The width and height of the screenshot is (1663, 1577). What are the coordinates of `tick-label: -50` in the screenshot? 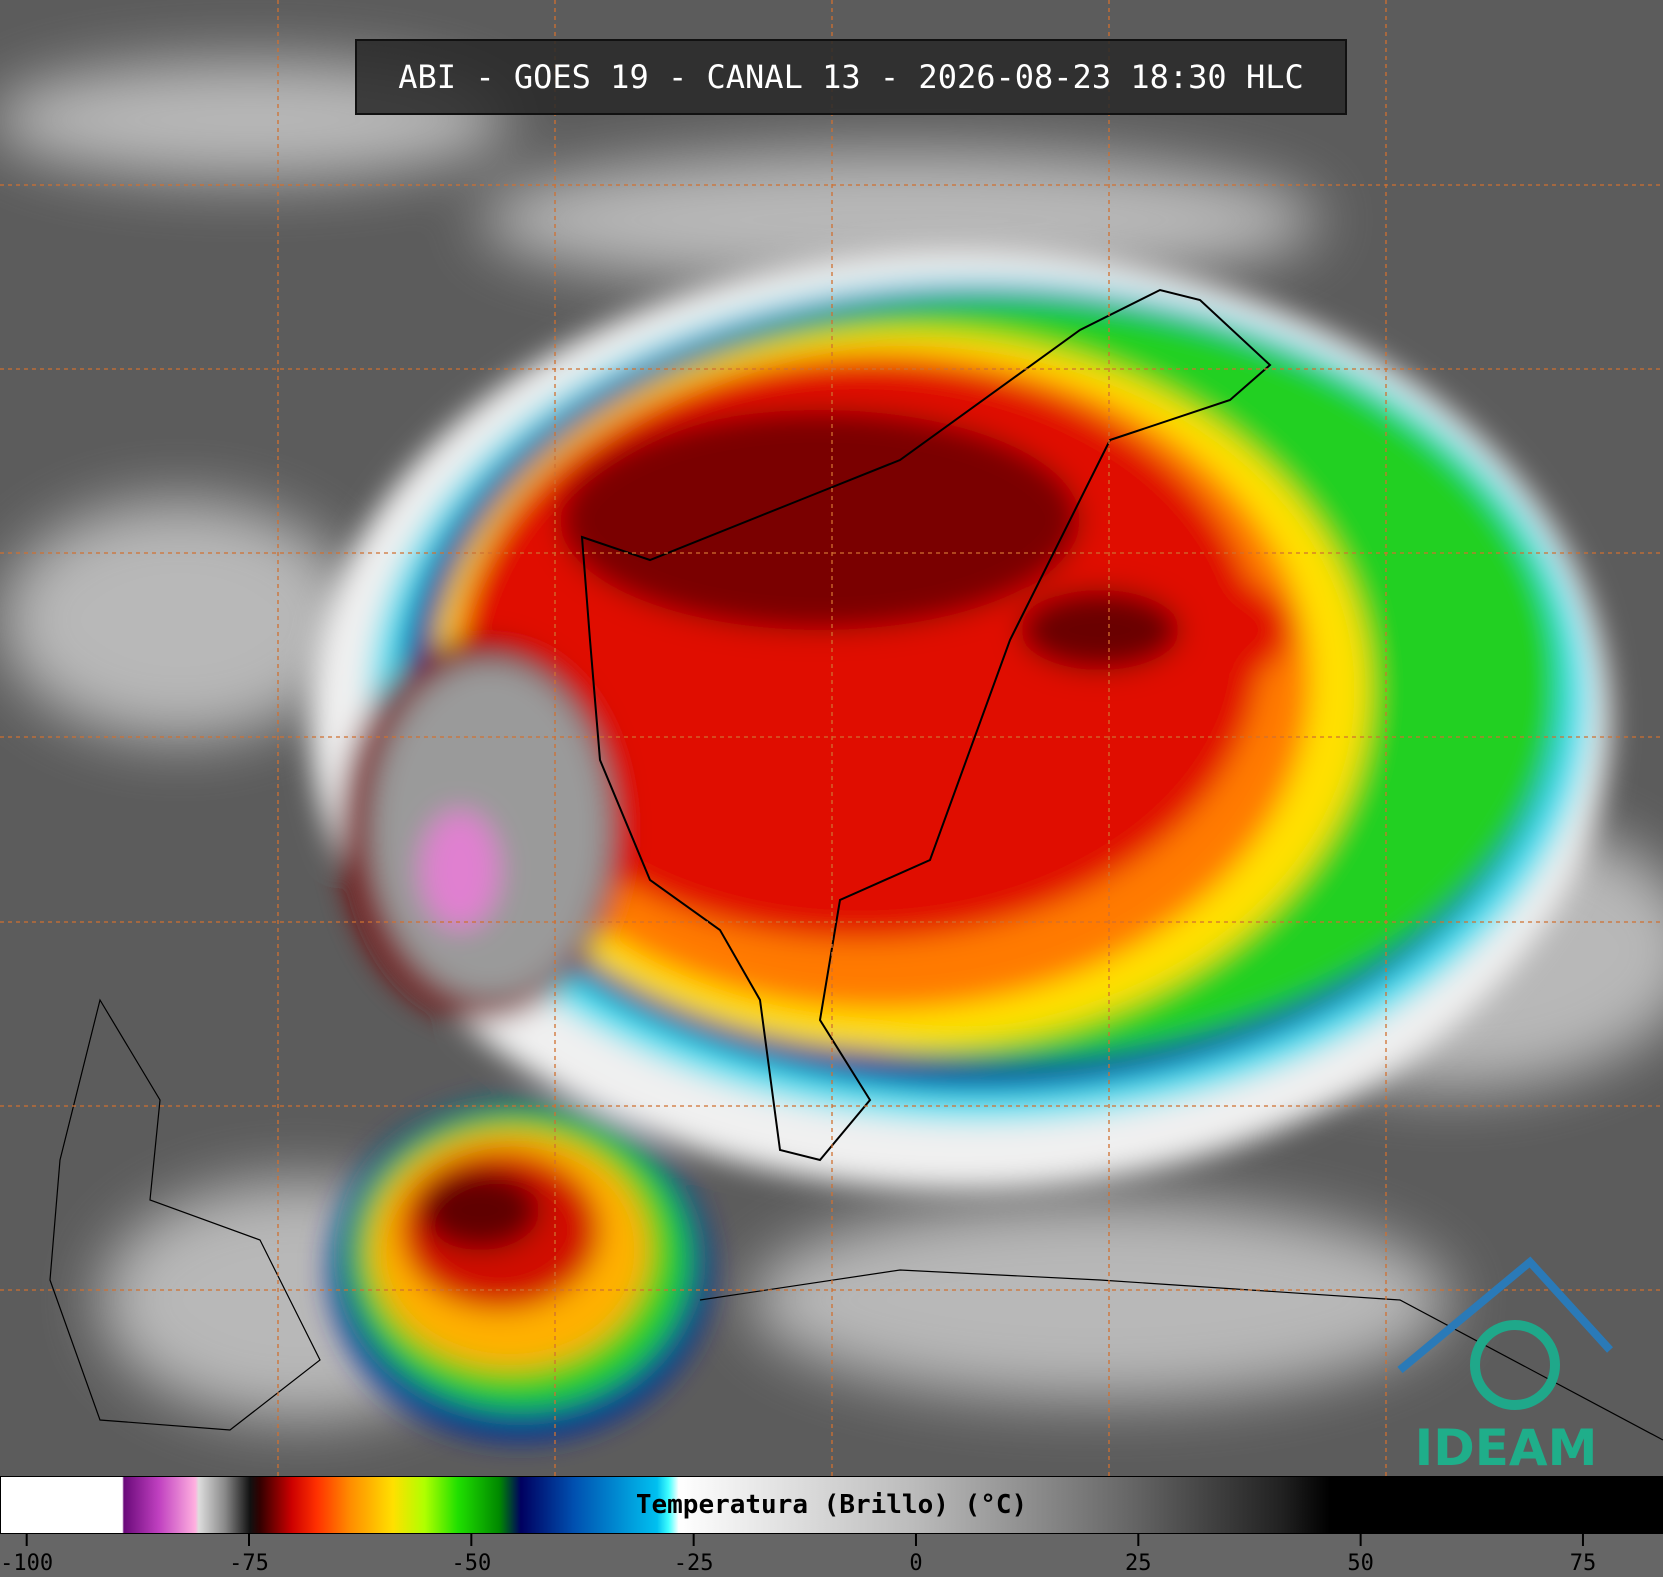 It's located at (471, 1563).